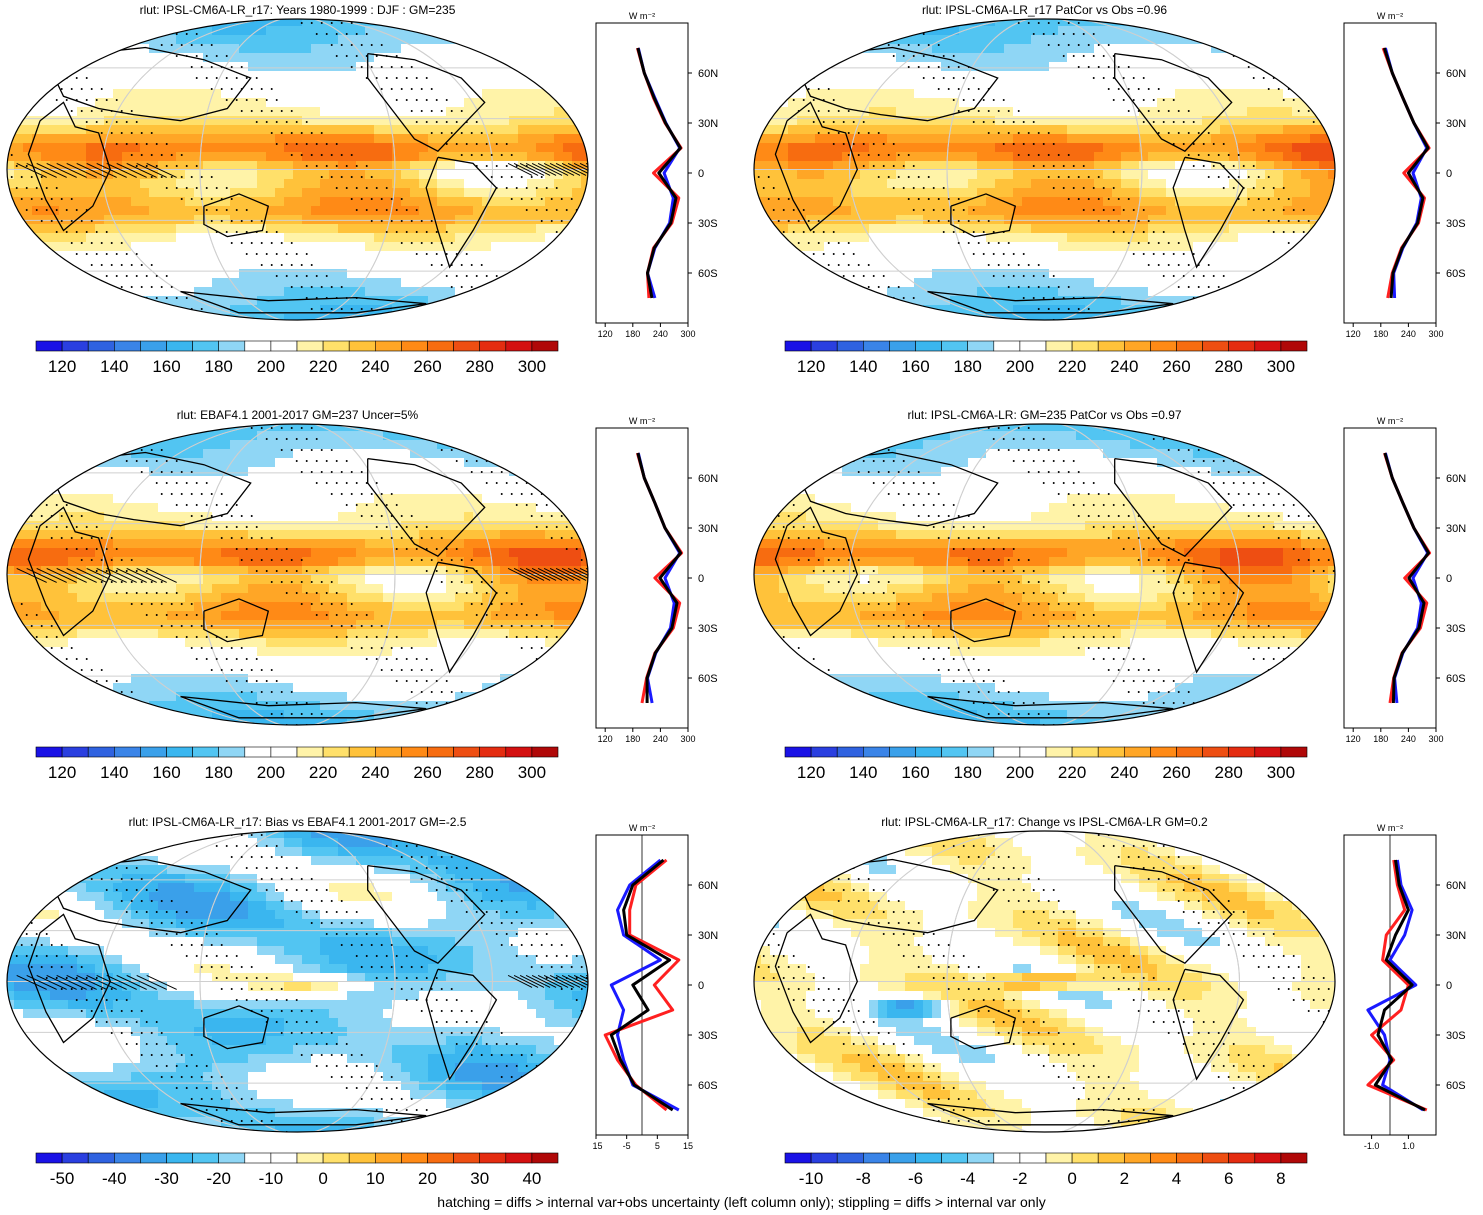 The image size is (1483, 1215). What do you see at coordinates (322, 1178) in the screenshot?
I see `colorbar-tick-label: 0` at bounding box center [322, 1178].